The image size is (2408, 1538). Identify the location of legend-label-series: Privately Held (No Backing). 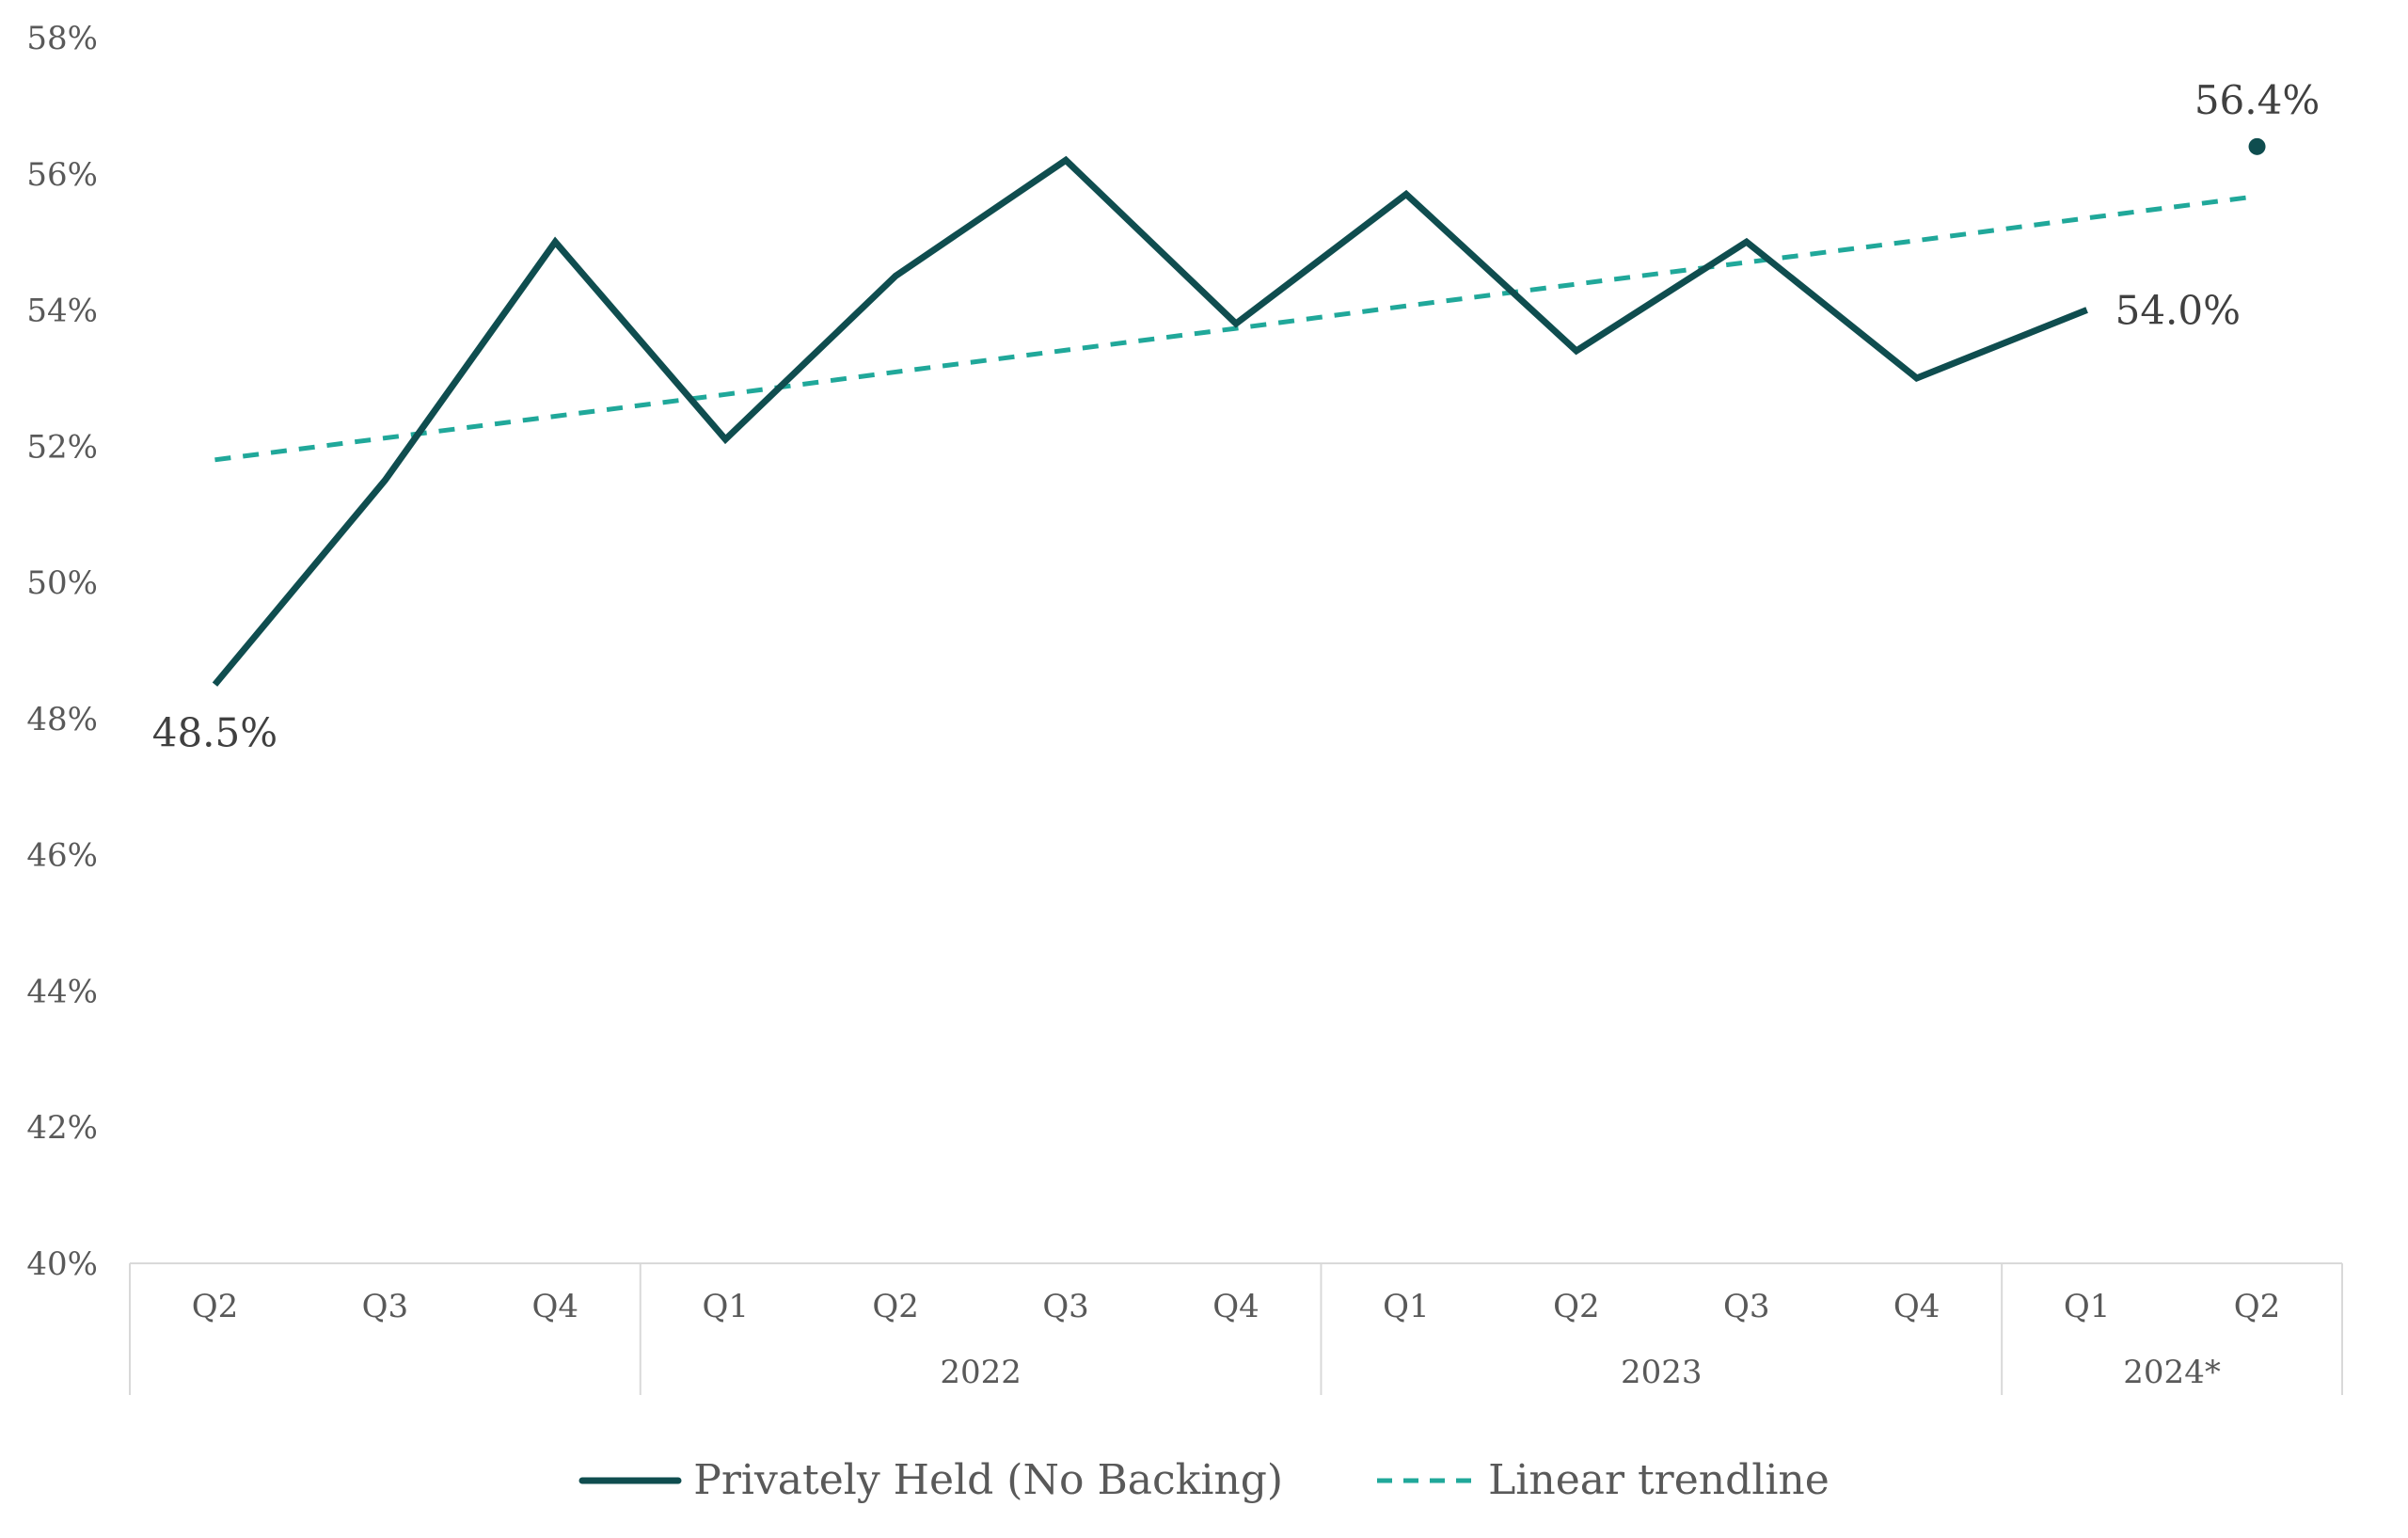
(989, 1480).